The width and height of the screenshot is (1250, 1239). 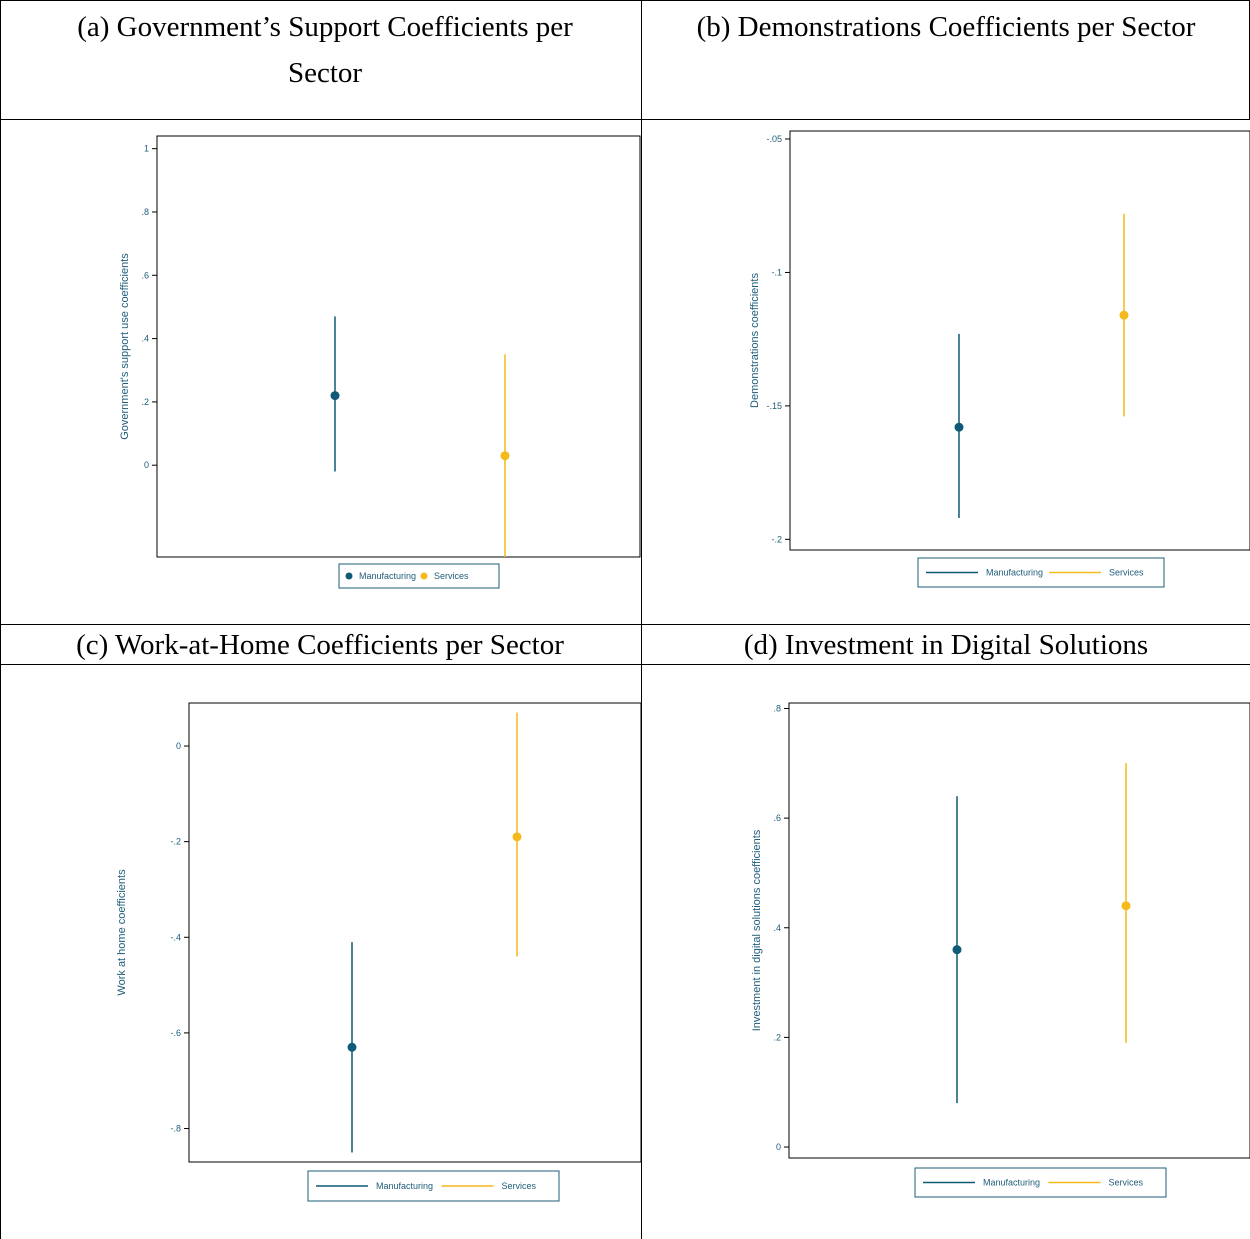 I want to click on y-tick-label: -.6, so click(x=175, y=1033).